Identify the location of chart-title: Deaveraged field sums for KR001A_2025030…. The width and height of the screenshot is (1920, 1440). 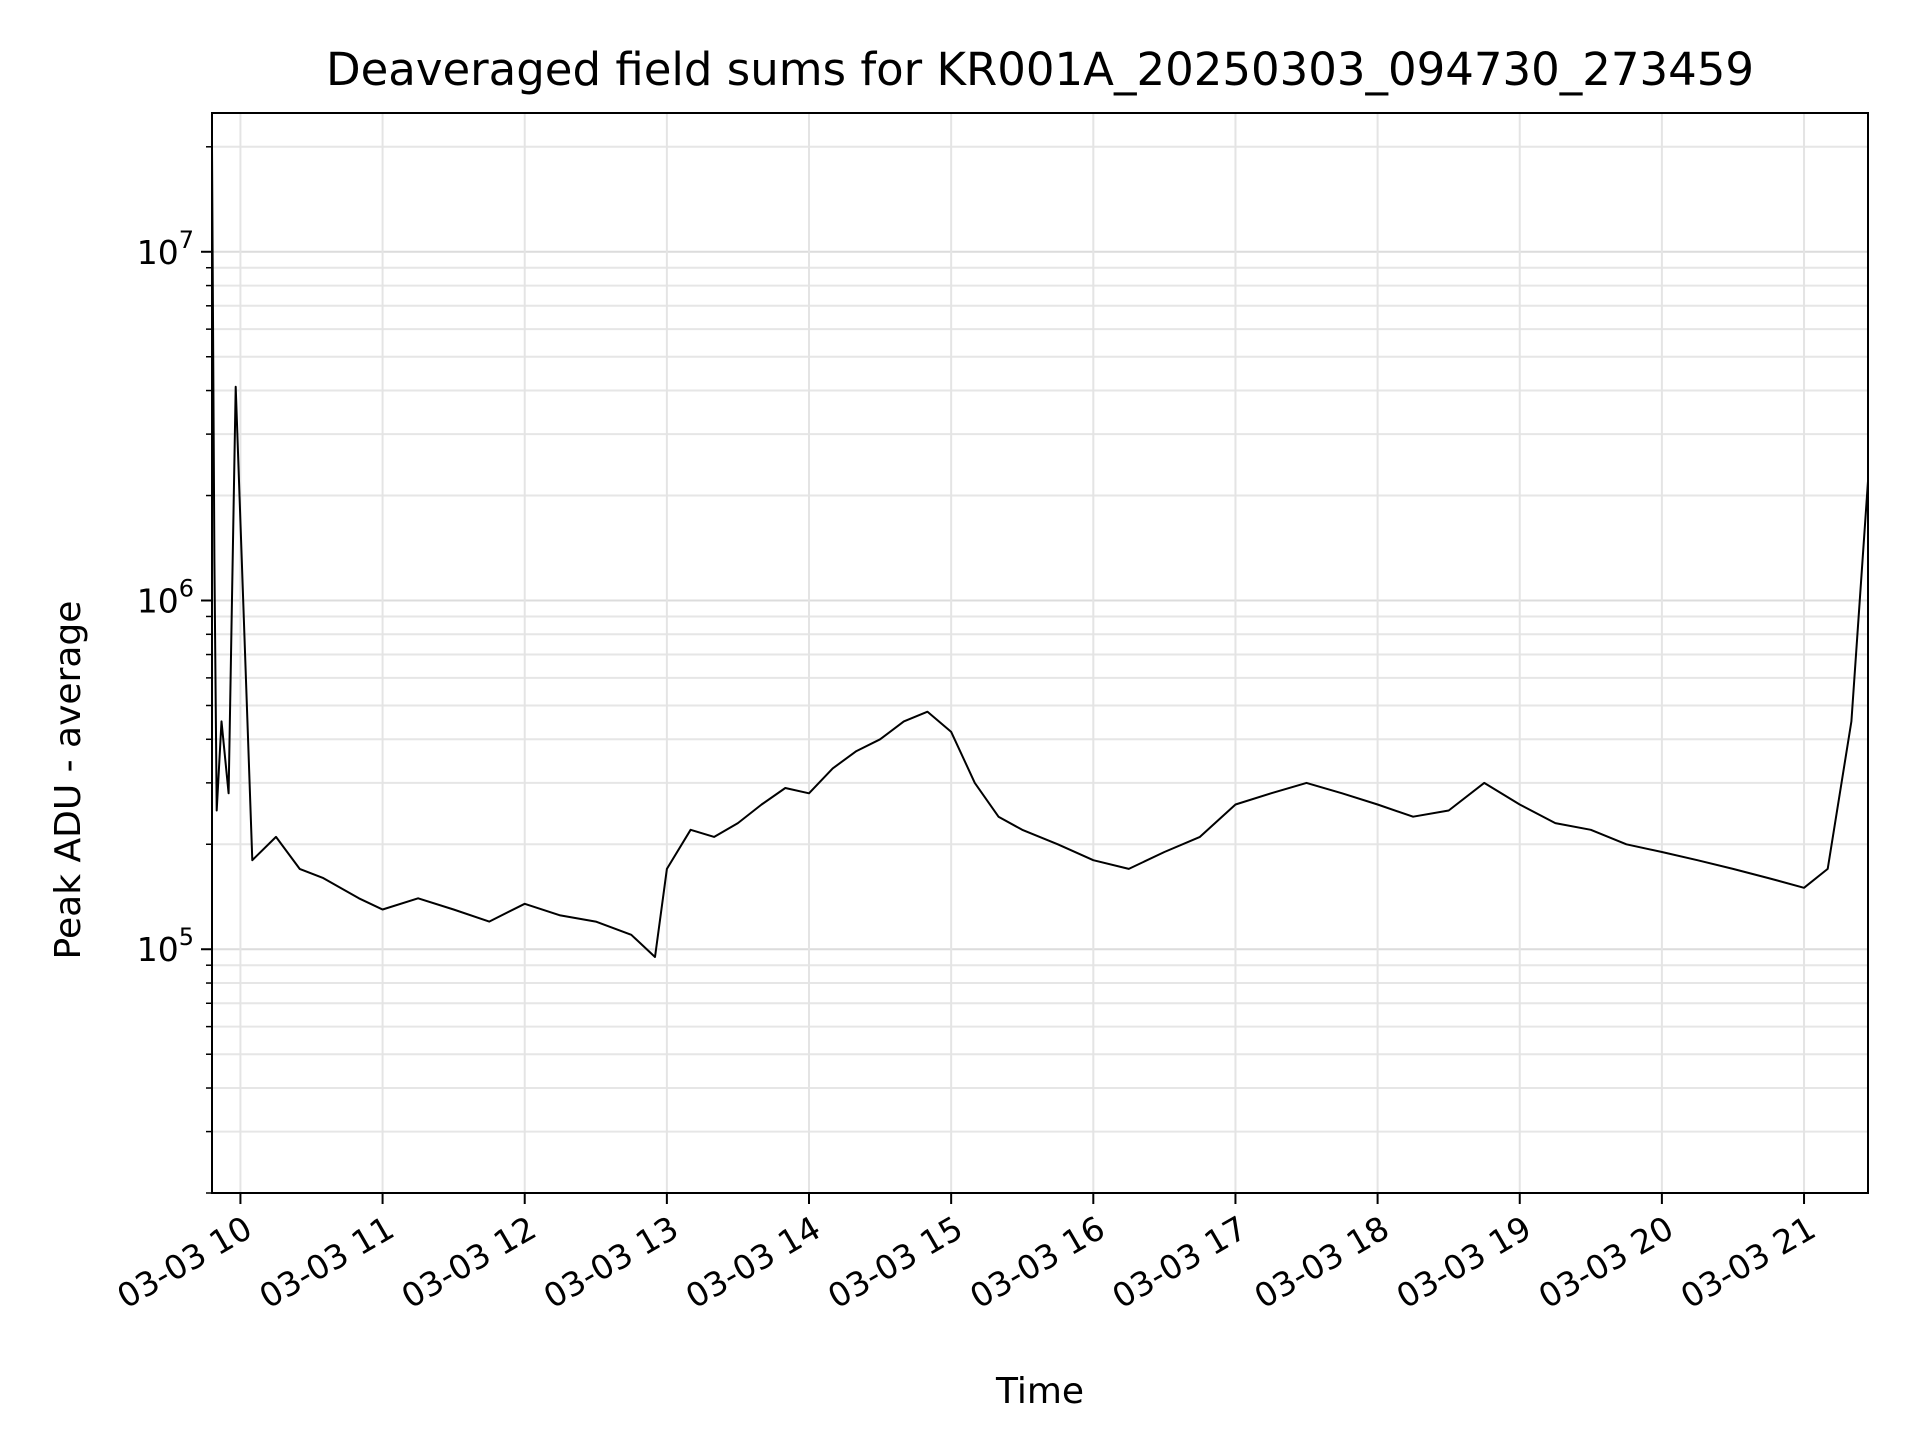
(1040, 69).